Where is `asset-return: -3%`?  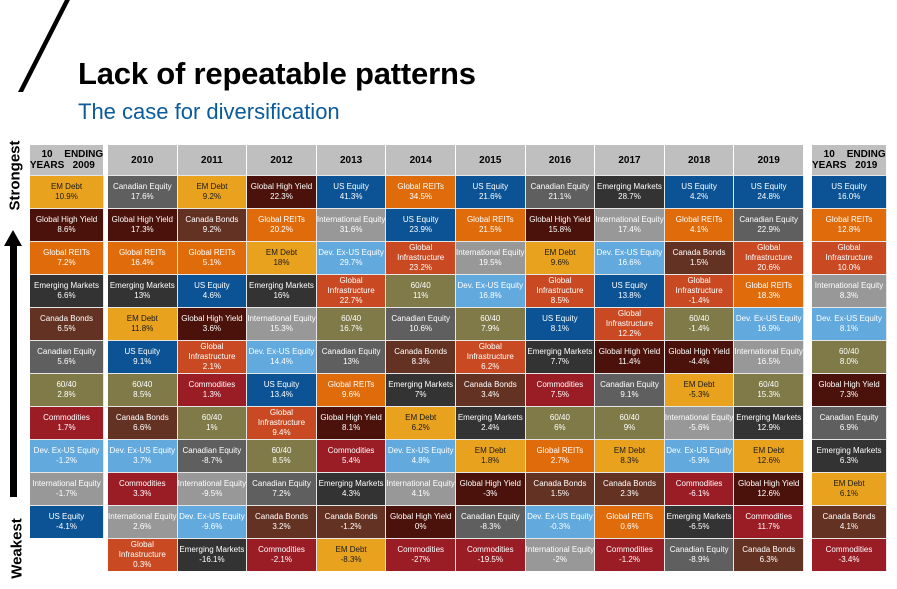 asset-return: -3% is located at coordinates (490, 493).